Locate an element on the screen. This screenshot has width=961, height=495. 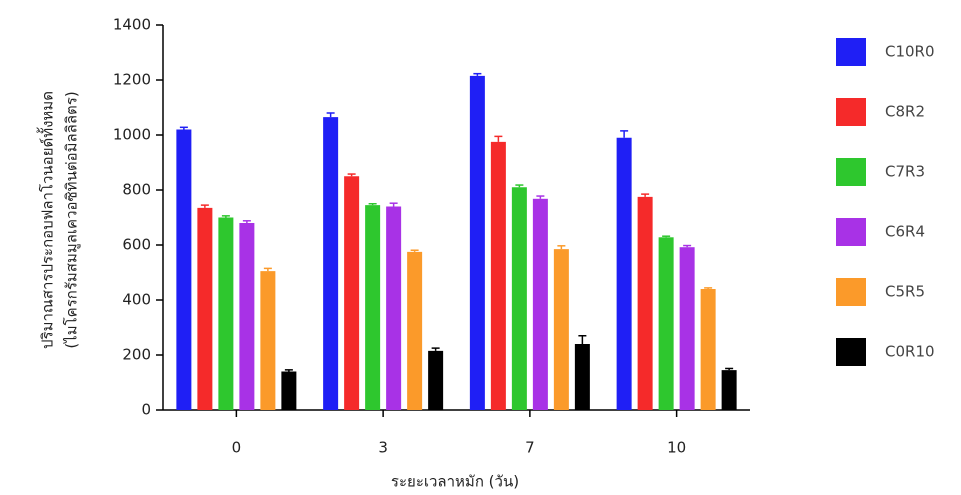
x-tick-label: 10 is located at coordinates (676, 448).